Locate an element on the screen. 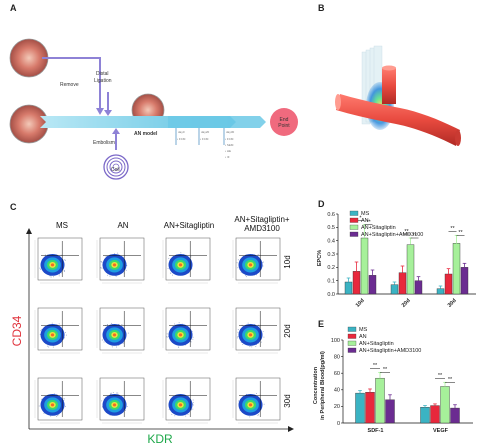 The image size is (480, 446). y-tick-label: 0 is located at coordinates (338, 424).